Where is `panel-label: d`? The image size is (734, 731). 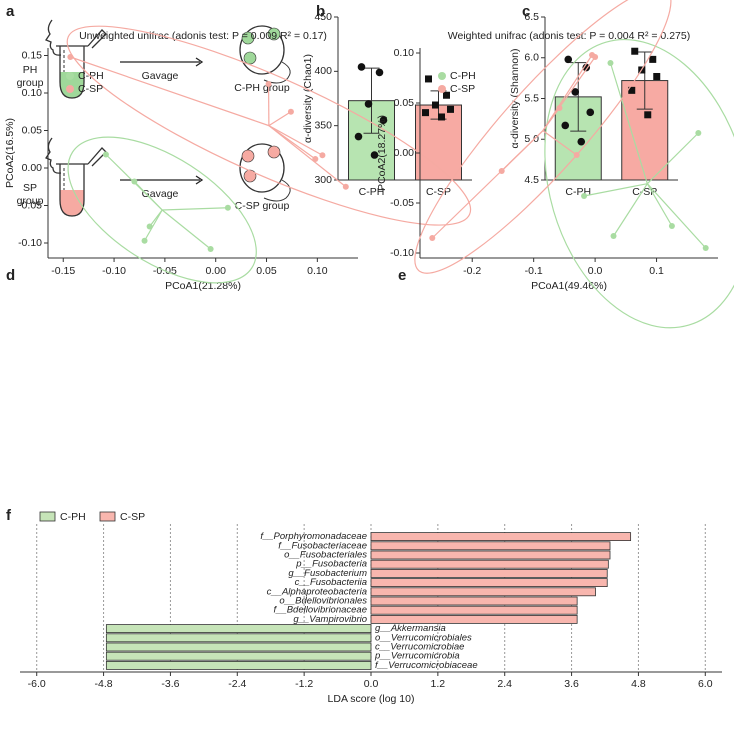 panel-label: d is located at coordinates (10, 275).